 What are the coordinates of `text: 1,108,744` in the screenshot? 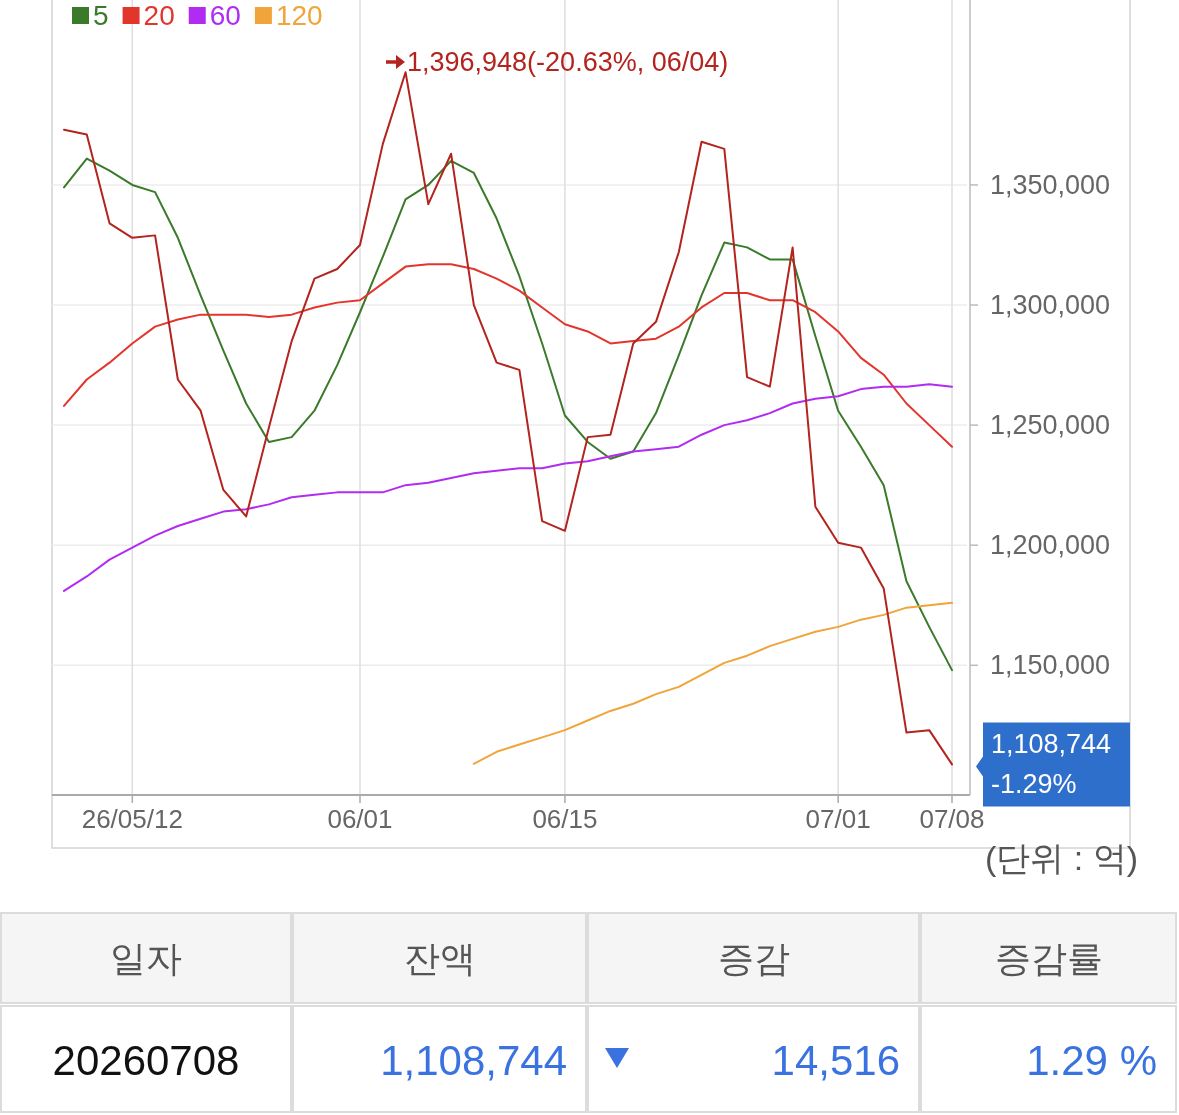 It's located at (473, 1060).